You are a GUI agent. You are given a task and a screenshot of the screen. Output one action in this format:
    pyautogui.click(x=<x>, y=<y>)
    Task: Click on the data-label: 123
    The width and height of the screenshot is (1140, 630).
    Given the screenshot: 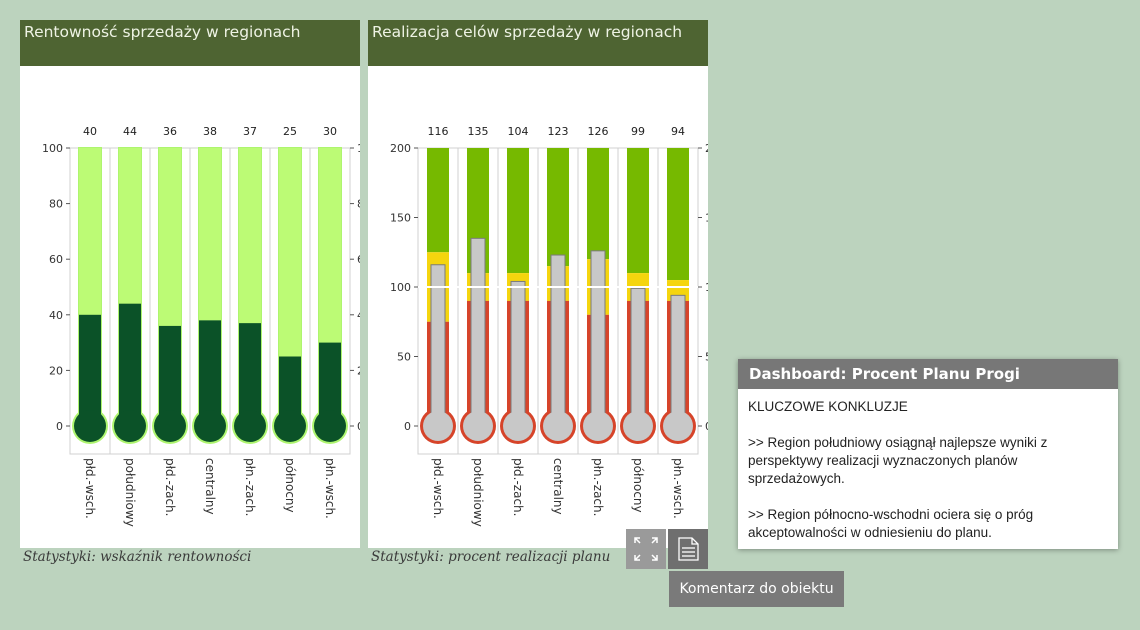 What is the action you would take?
    pyautogui.click(x=558, y=131)
    